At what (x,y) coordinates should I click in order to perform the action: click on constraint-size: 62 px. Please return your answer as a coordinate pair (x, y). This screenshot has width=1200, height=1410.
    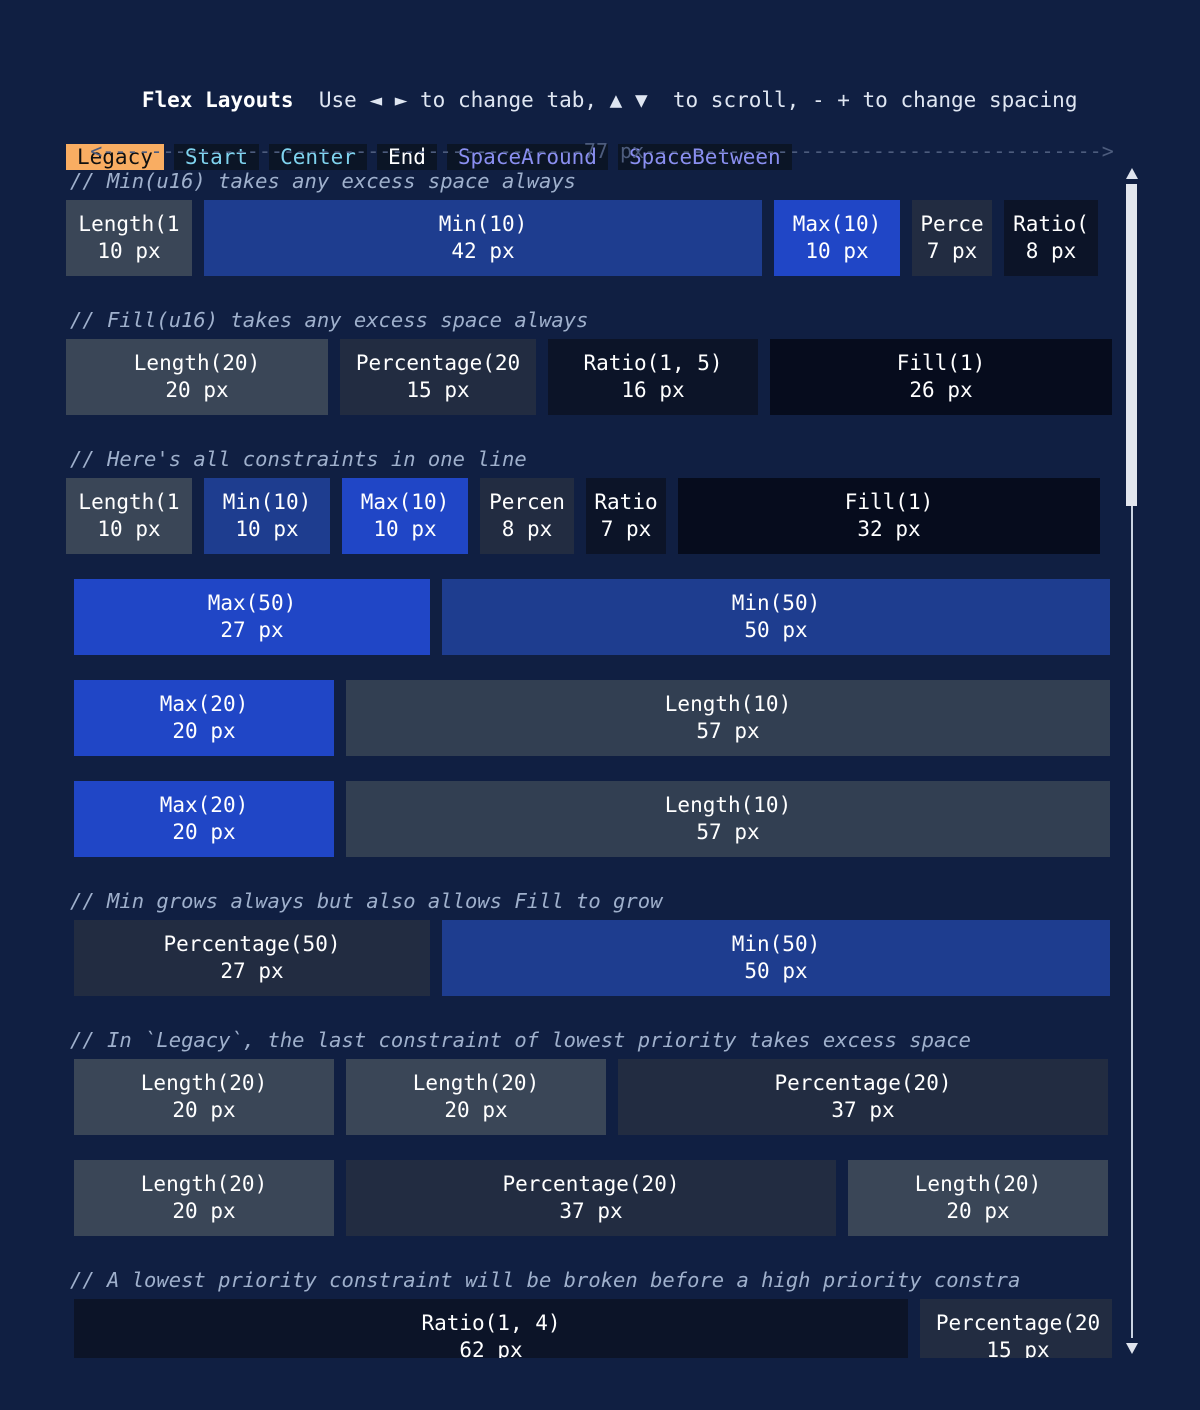
    Looking at the image, I should click on (491, 1348).